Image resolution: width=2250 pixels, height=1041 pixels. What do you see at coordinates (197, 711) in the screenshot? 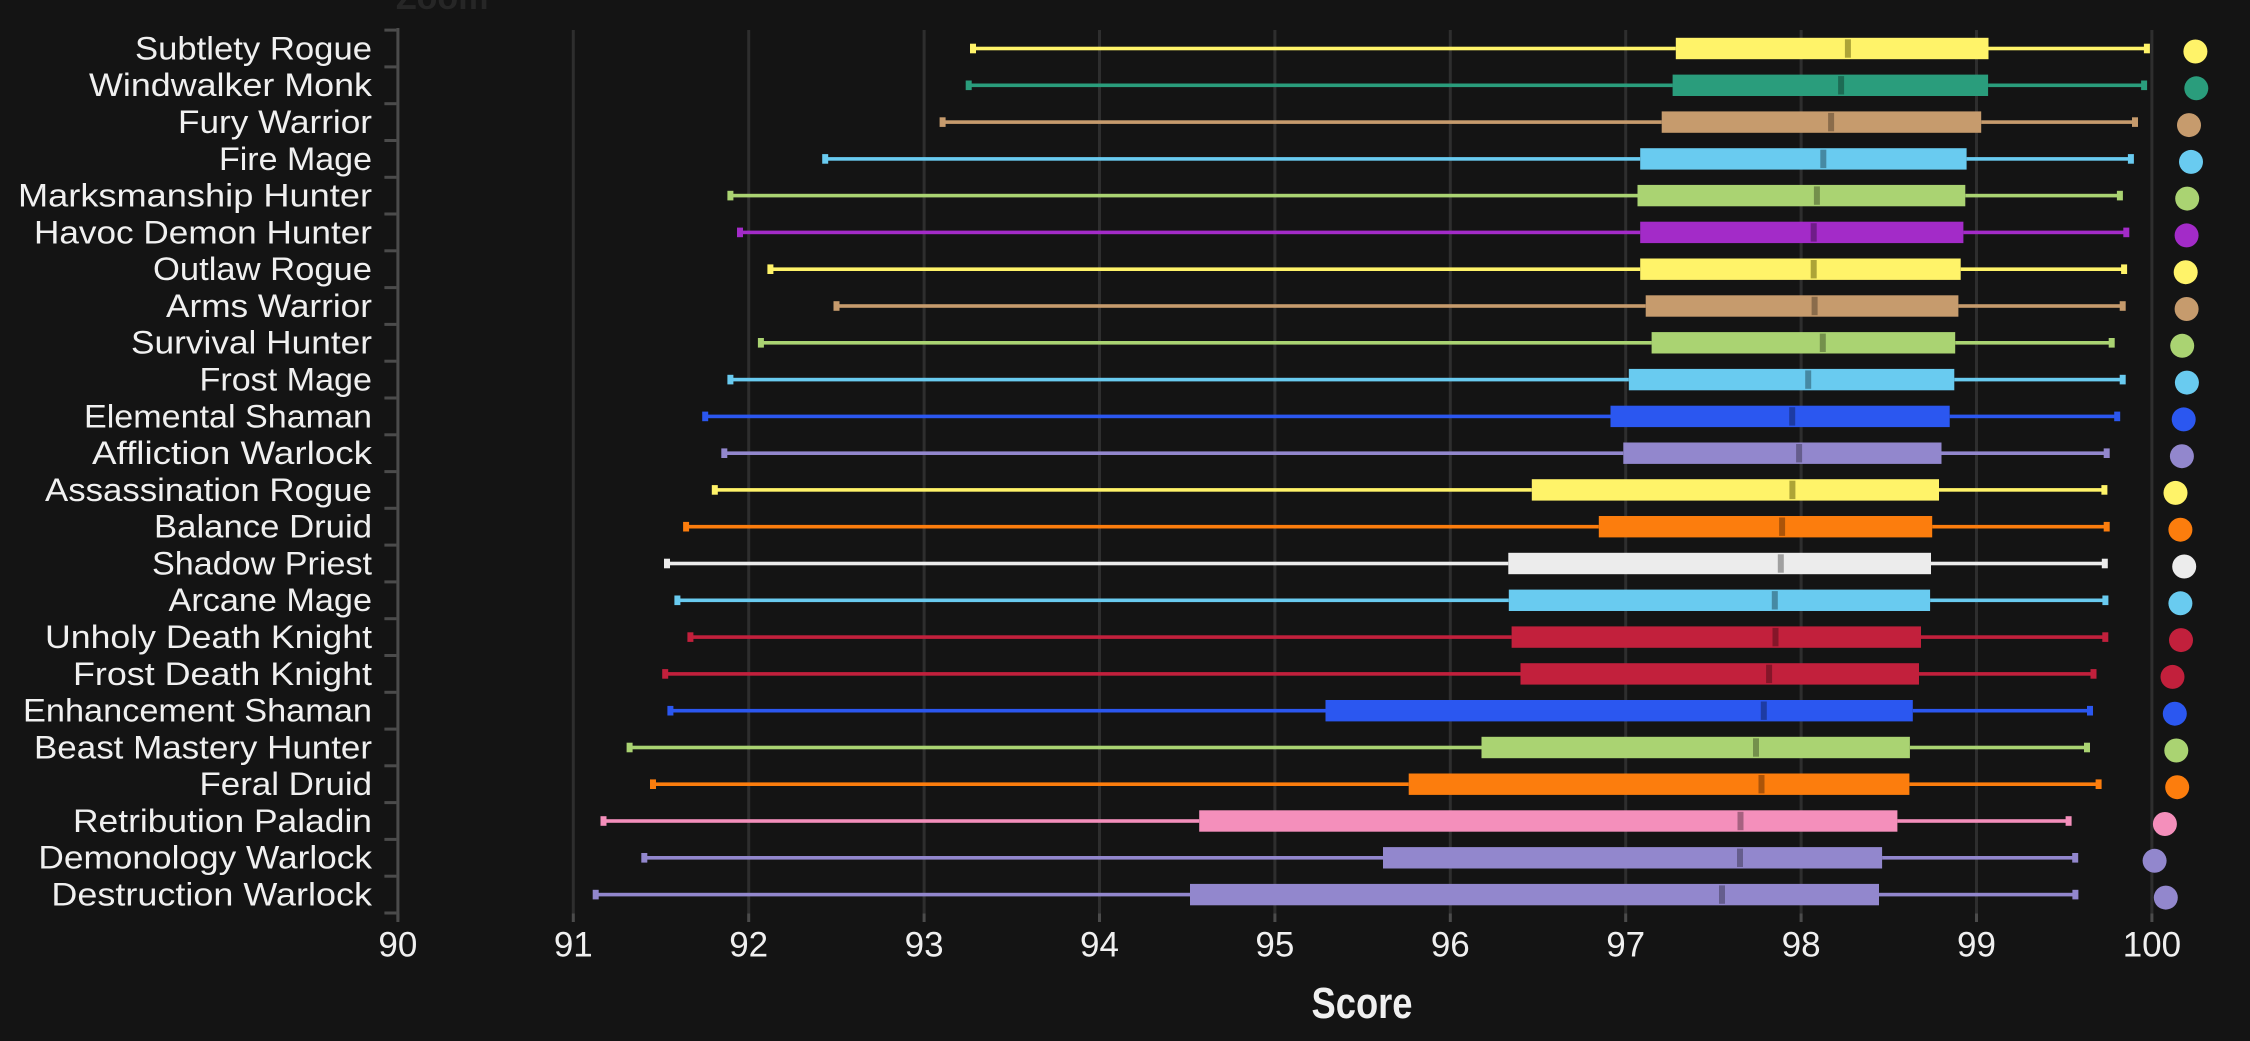
I see `svg-text: Enhancement Shaman` at bounding box center [197, 711].